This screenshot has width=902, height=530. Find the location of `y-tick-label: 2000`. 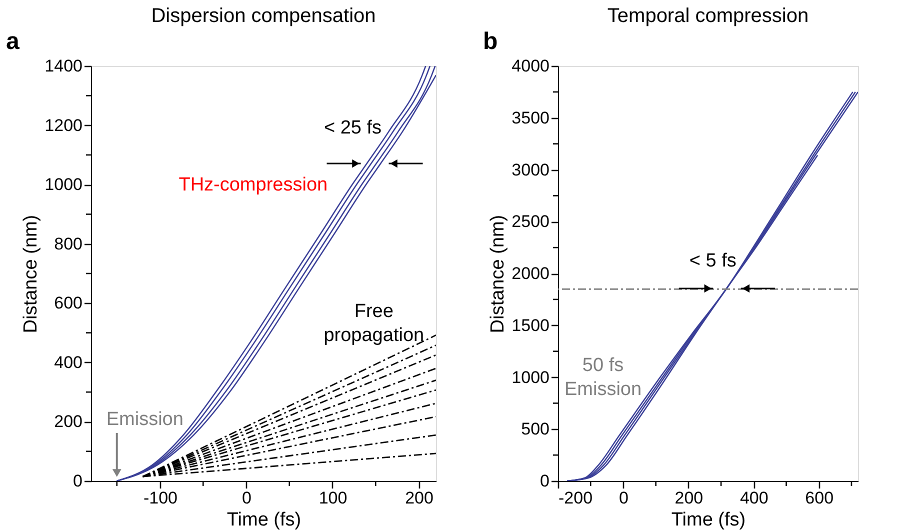

y-tick-label: 2000 is located at coordinates (531, 273).